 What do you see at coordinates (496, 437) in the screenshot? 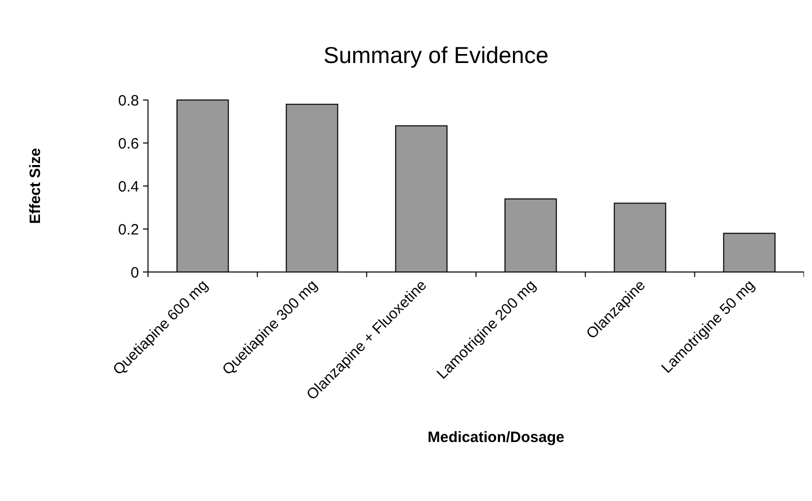
I see `x-axis-title: Medication/Dosage` at bounding box center [496, 437].